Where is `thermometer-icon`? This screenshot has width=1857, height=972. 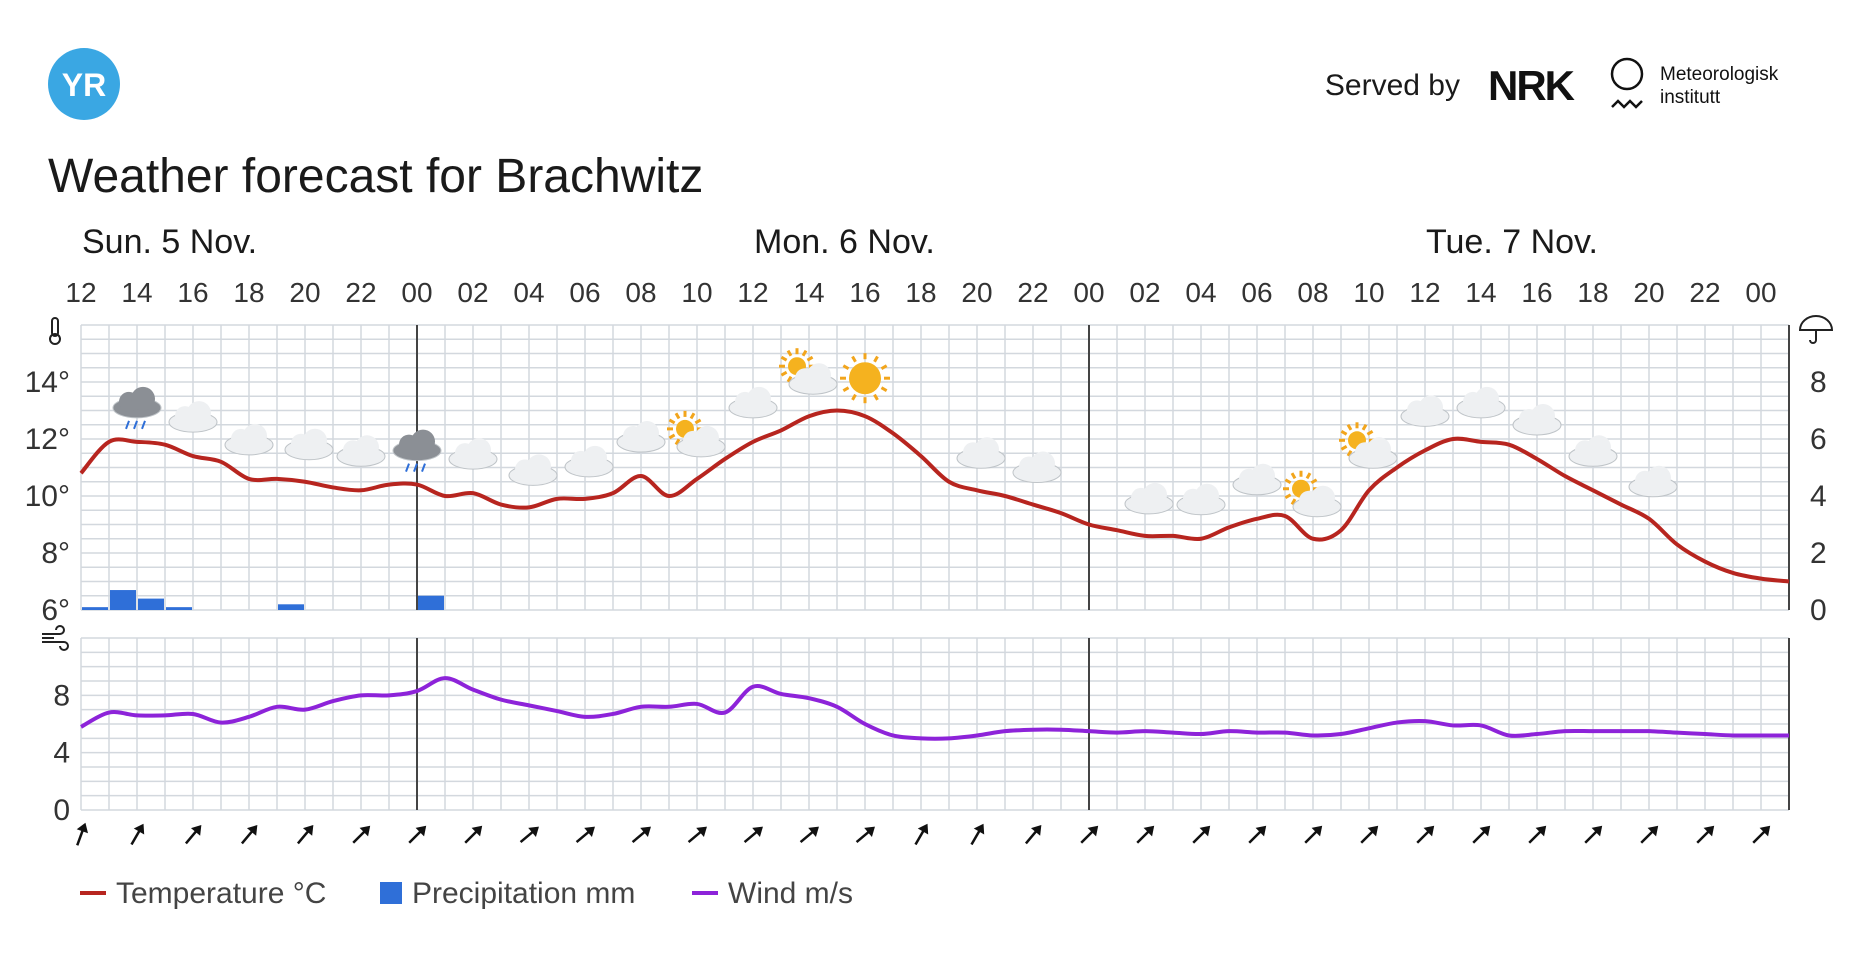
thermometer-icon is located at coordinates (55, 331).